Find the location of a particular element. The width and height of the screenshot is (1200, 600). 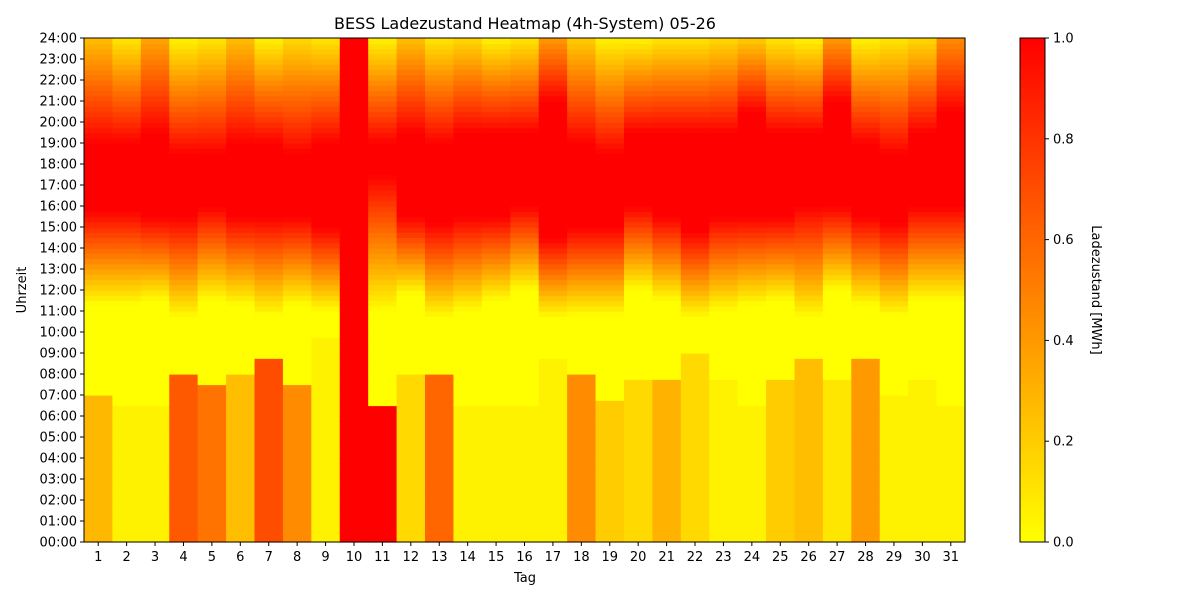

y-tick-label: 01:00 is located at coordinates (58, 522).